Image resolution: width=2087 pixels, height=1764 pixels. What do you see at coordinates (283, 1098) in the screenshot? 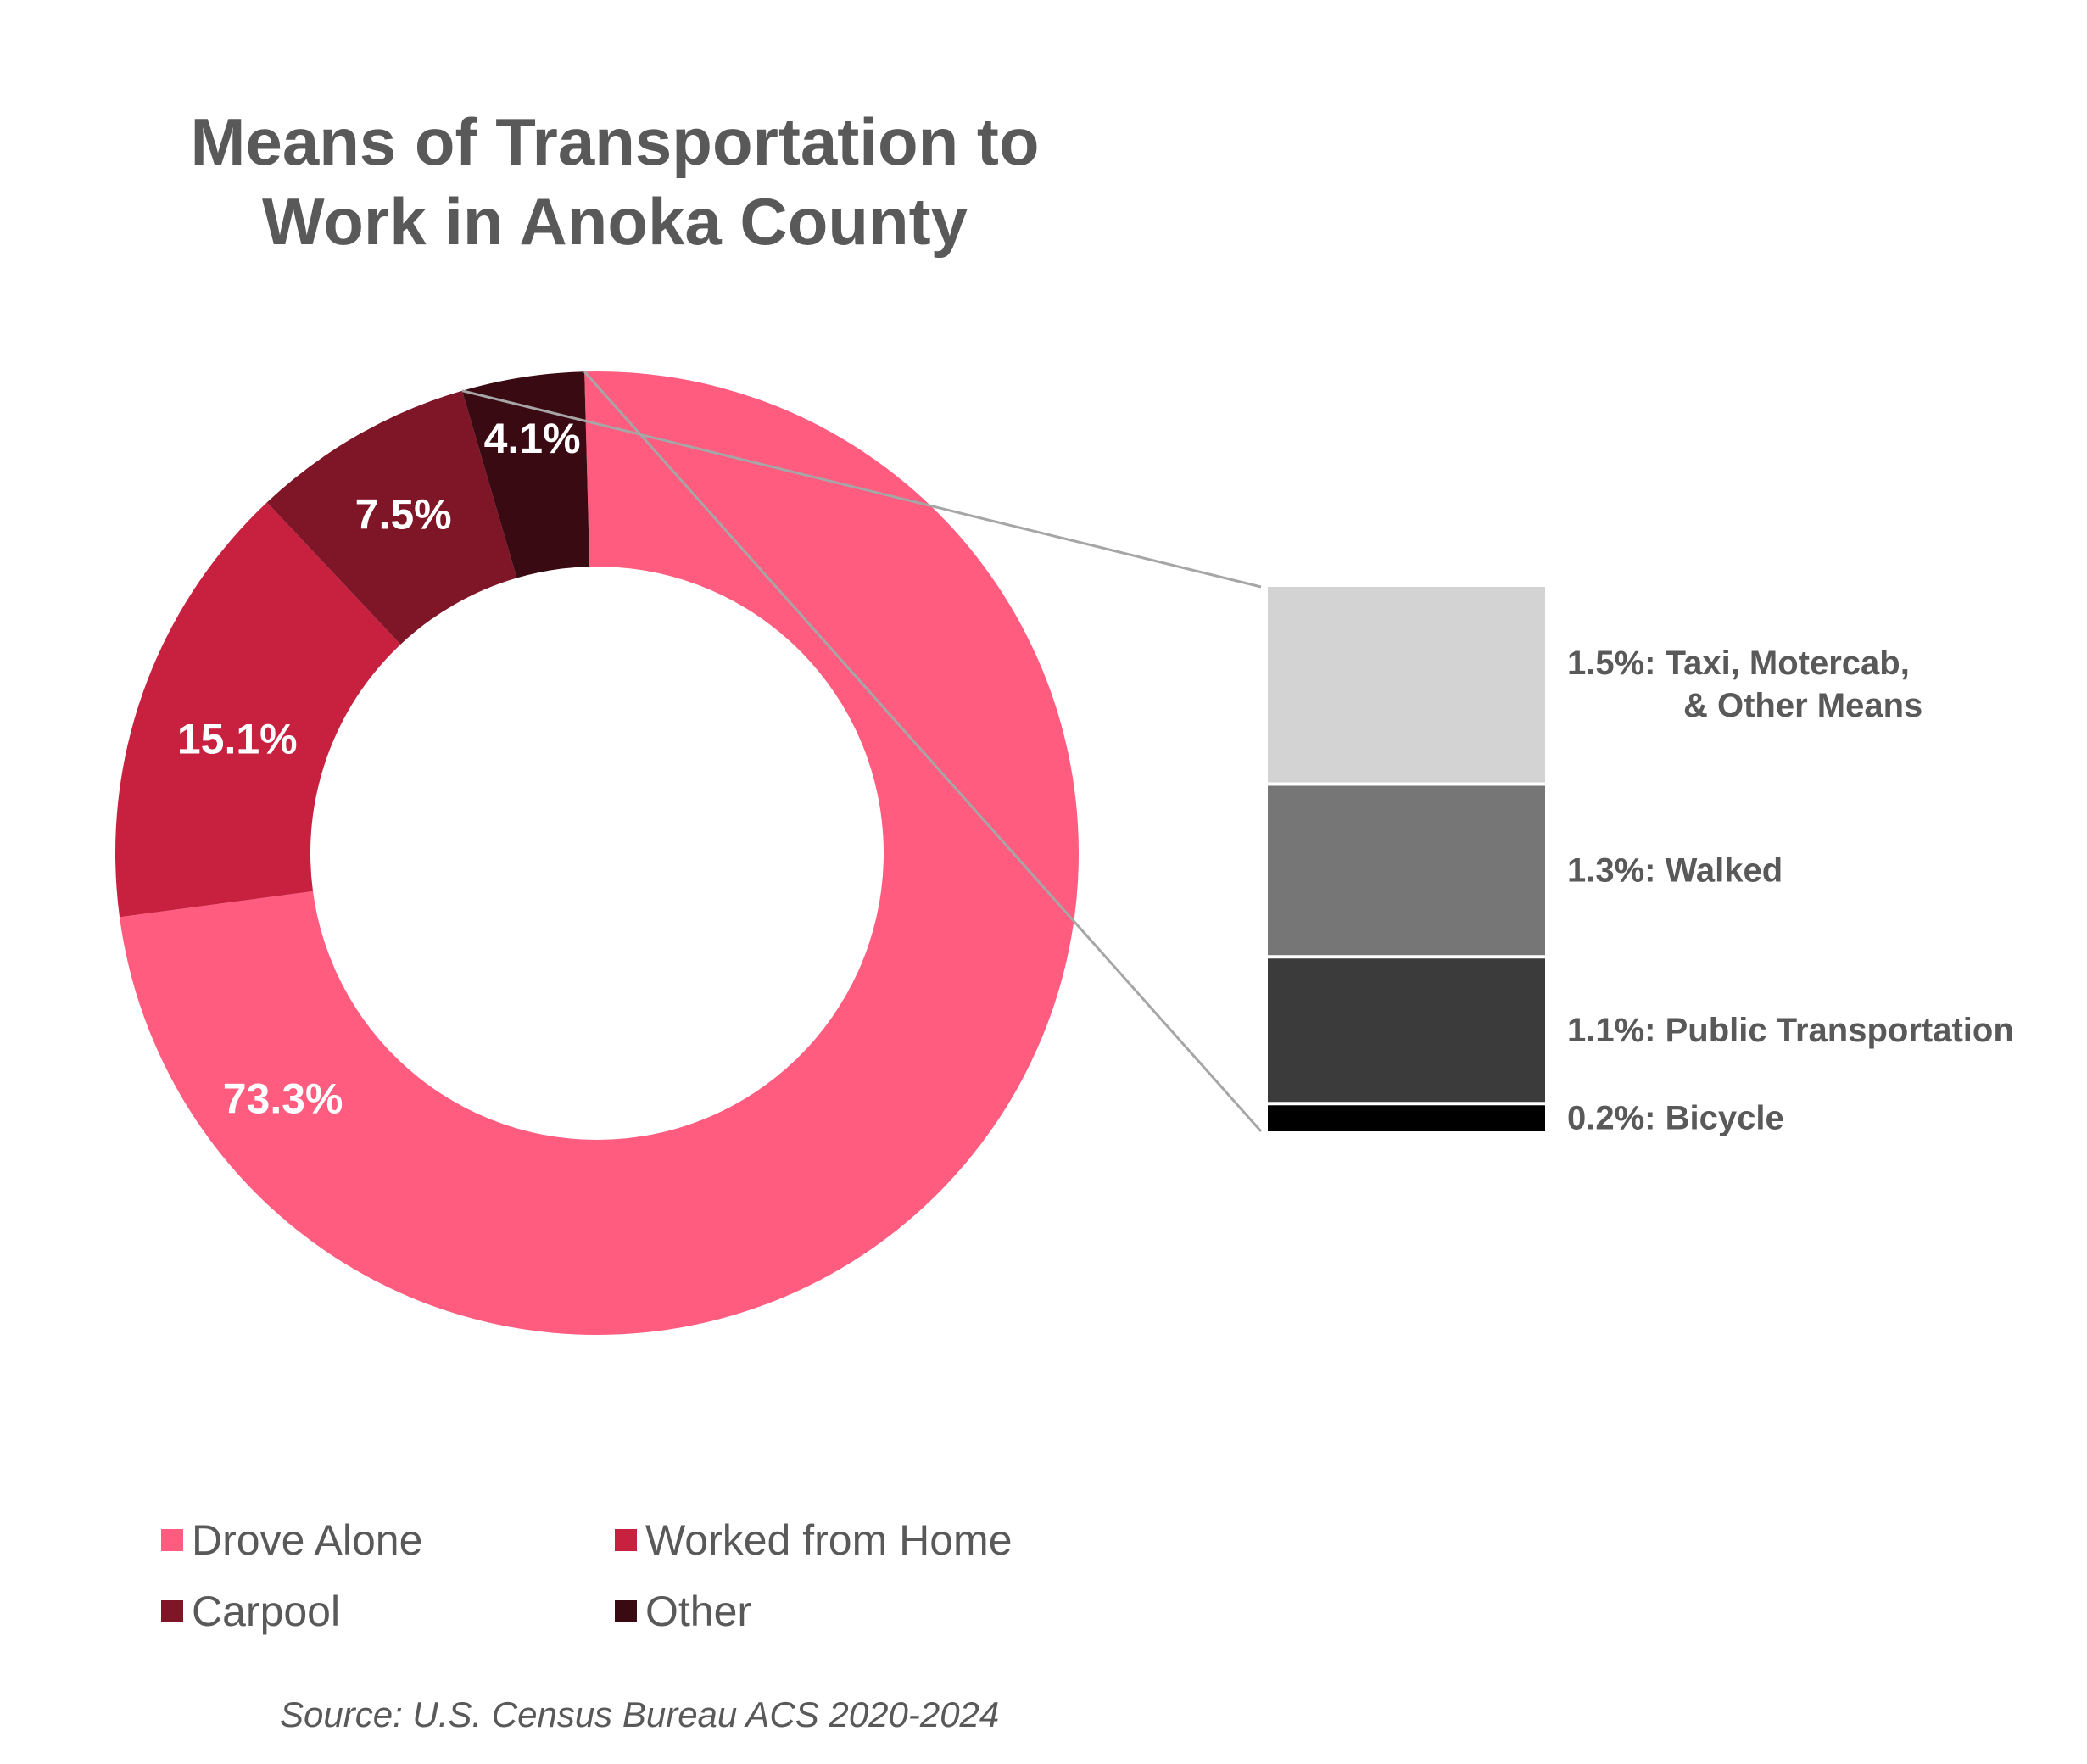
I see `donut-data-label: 73.3%` at bounding box center [283, 1098].